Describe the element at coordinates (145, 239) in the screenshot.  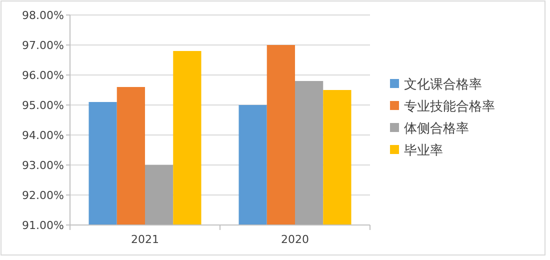
I see `x-tick-label: 2021` at that location.